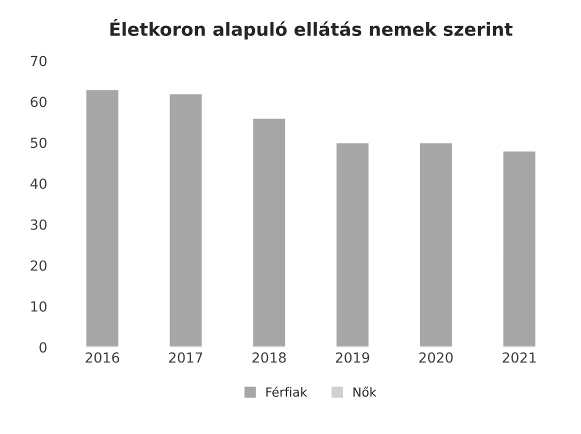 The height and width of the screenshot is (434, 581). I want to click on y-tick-label: 70, so click(38, 61).